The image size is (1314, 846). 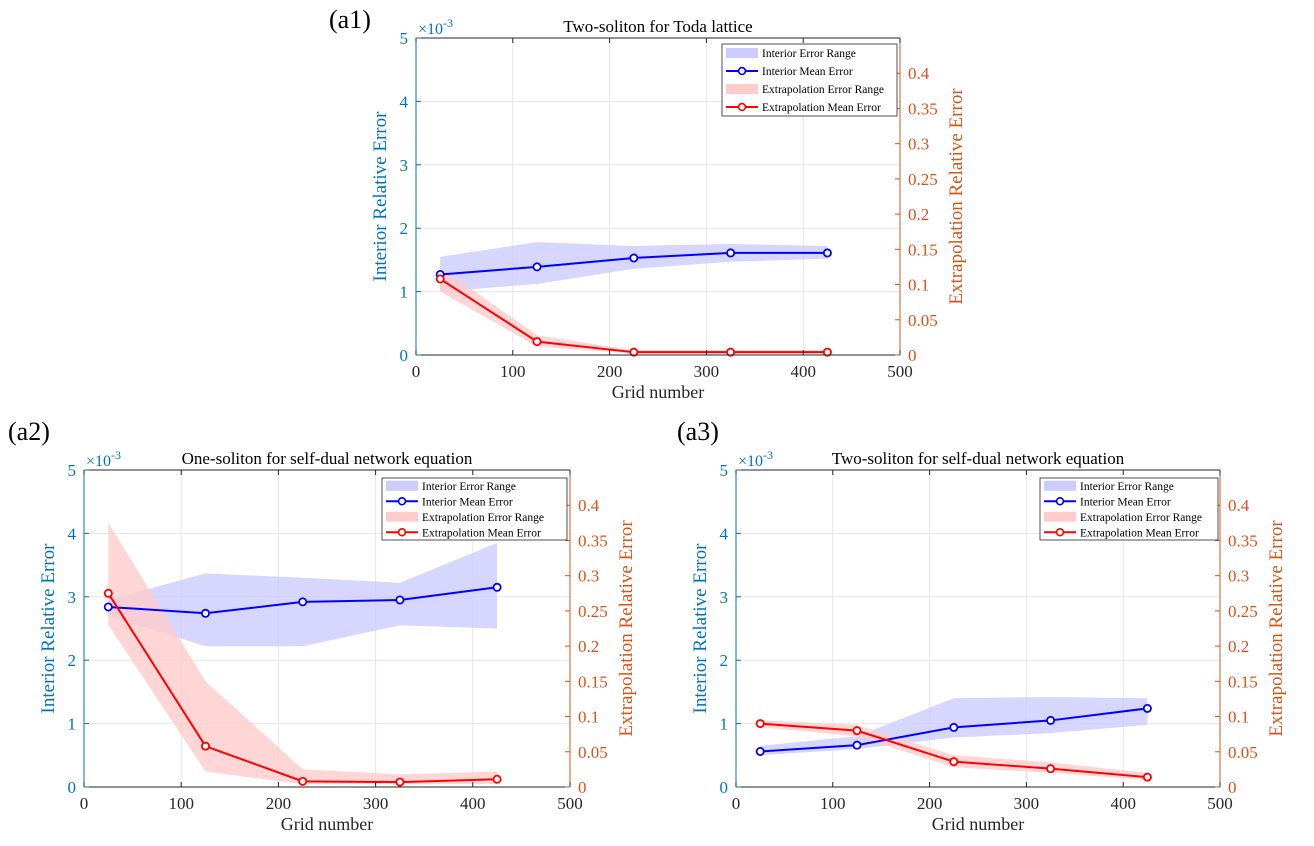 I want to click on x-tick-label: 500, so click(x=570, y=803).